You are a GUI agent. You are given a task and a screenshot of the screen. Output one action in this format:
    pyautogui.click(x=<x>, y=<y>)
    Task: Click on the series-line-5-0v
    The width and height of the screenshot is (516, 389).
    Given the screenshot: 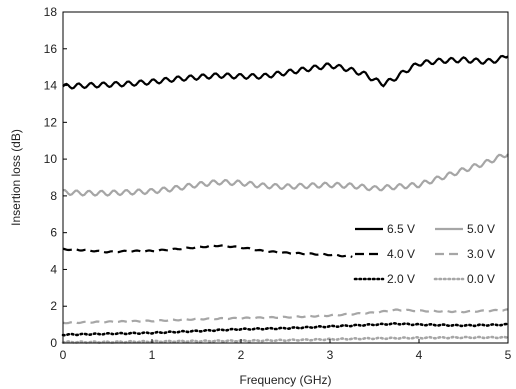 What is the action you would take?
    pyautogui.click(x=285, y=175)
    